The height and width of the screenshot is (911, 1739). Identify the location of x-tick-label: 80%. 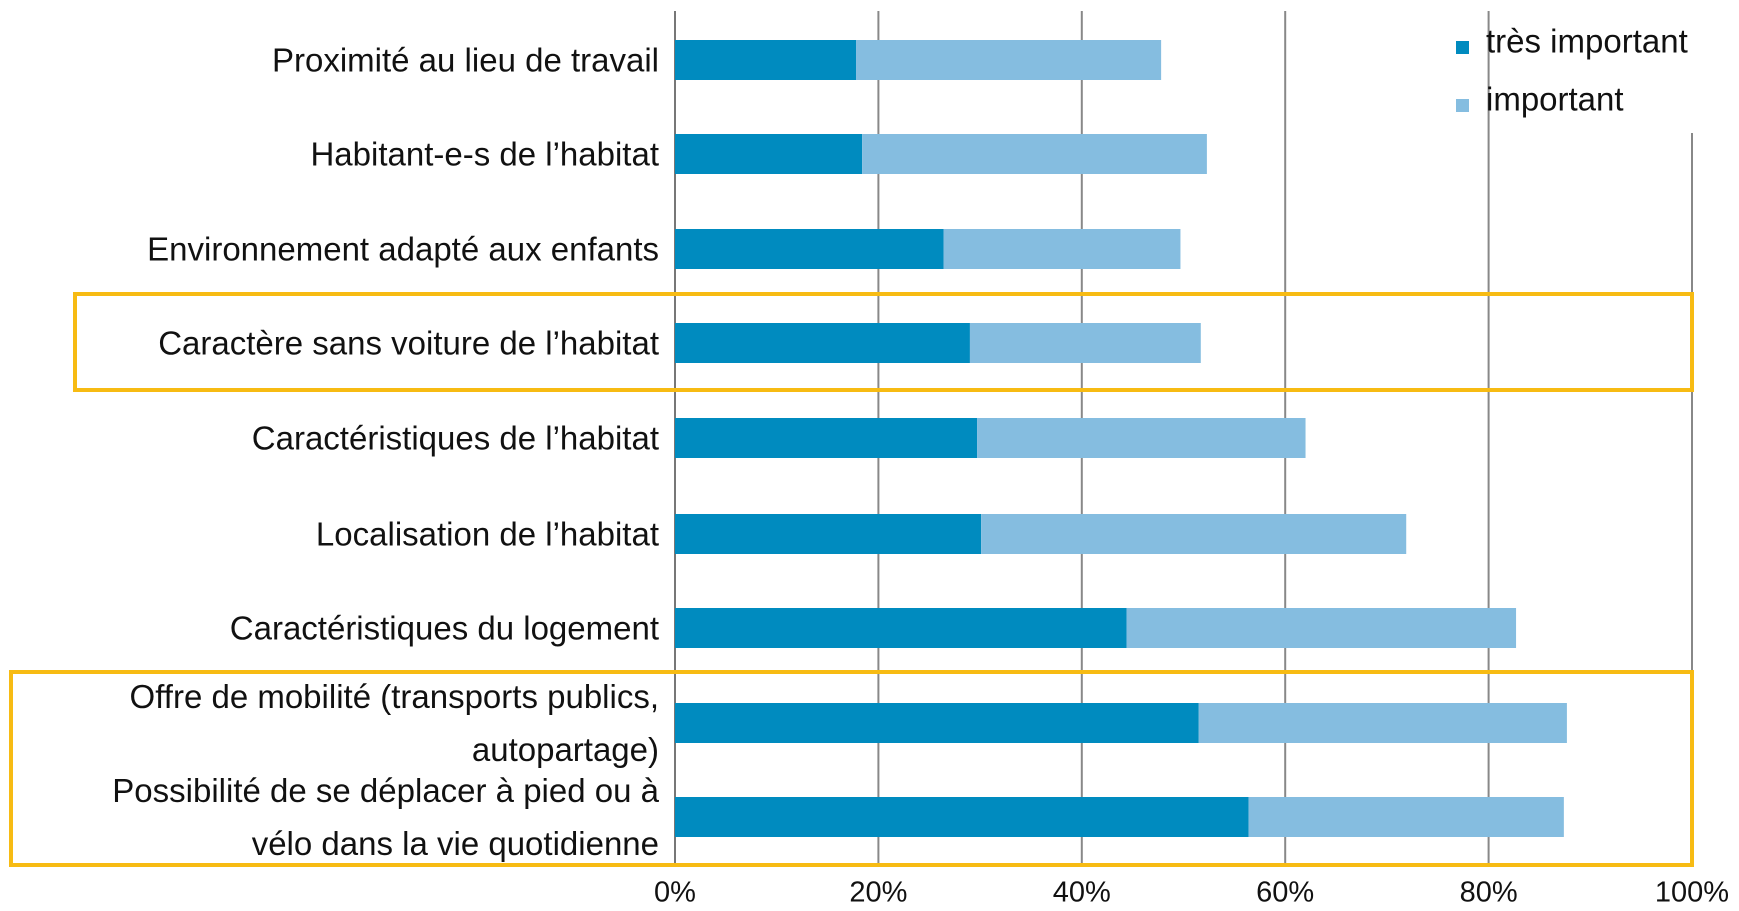
(1489, 893).